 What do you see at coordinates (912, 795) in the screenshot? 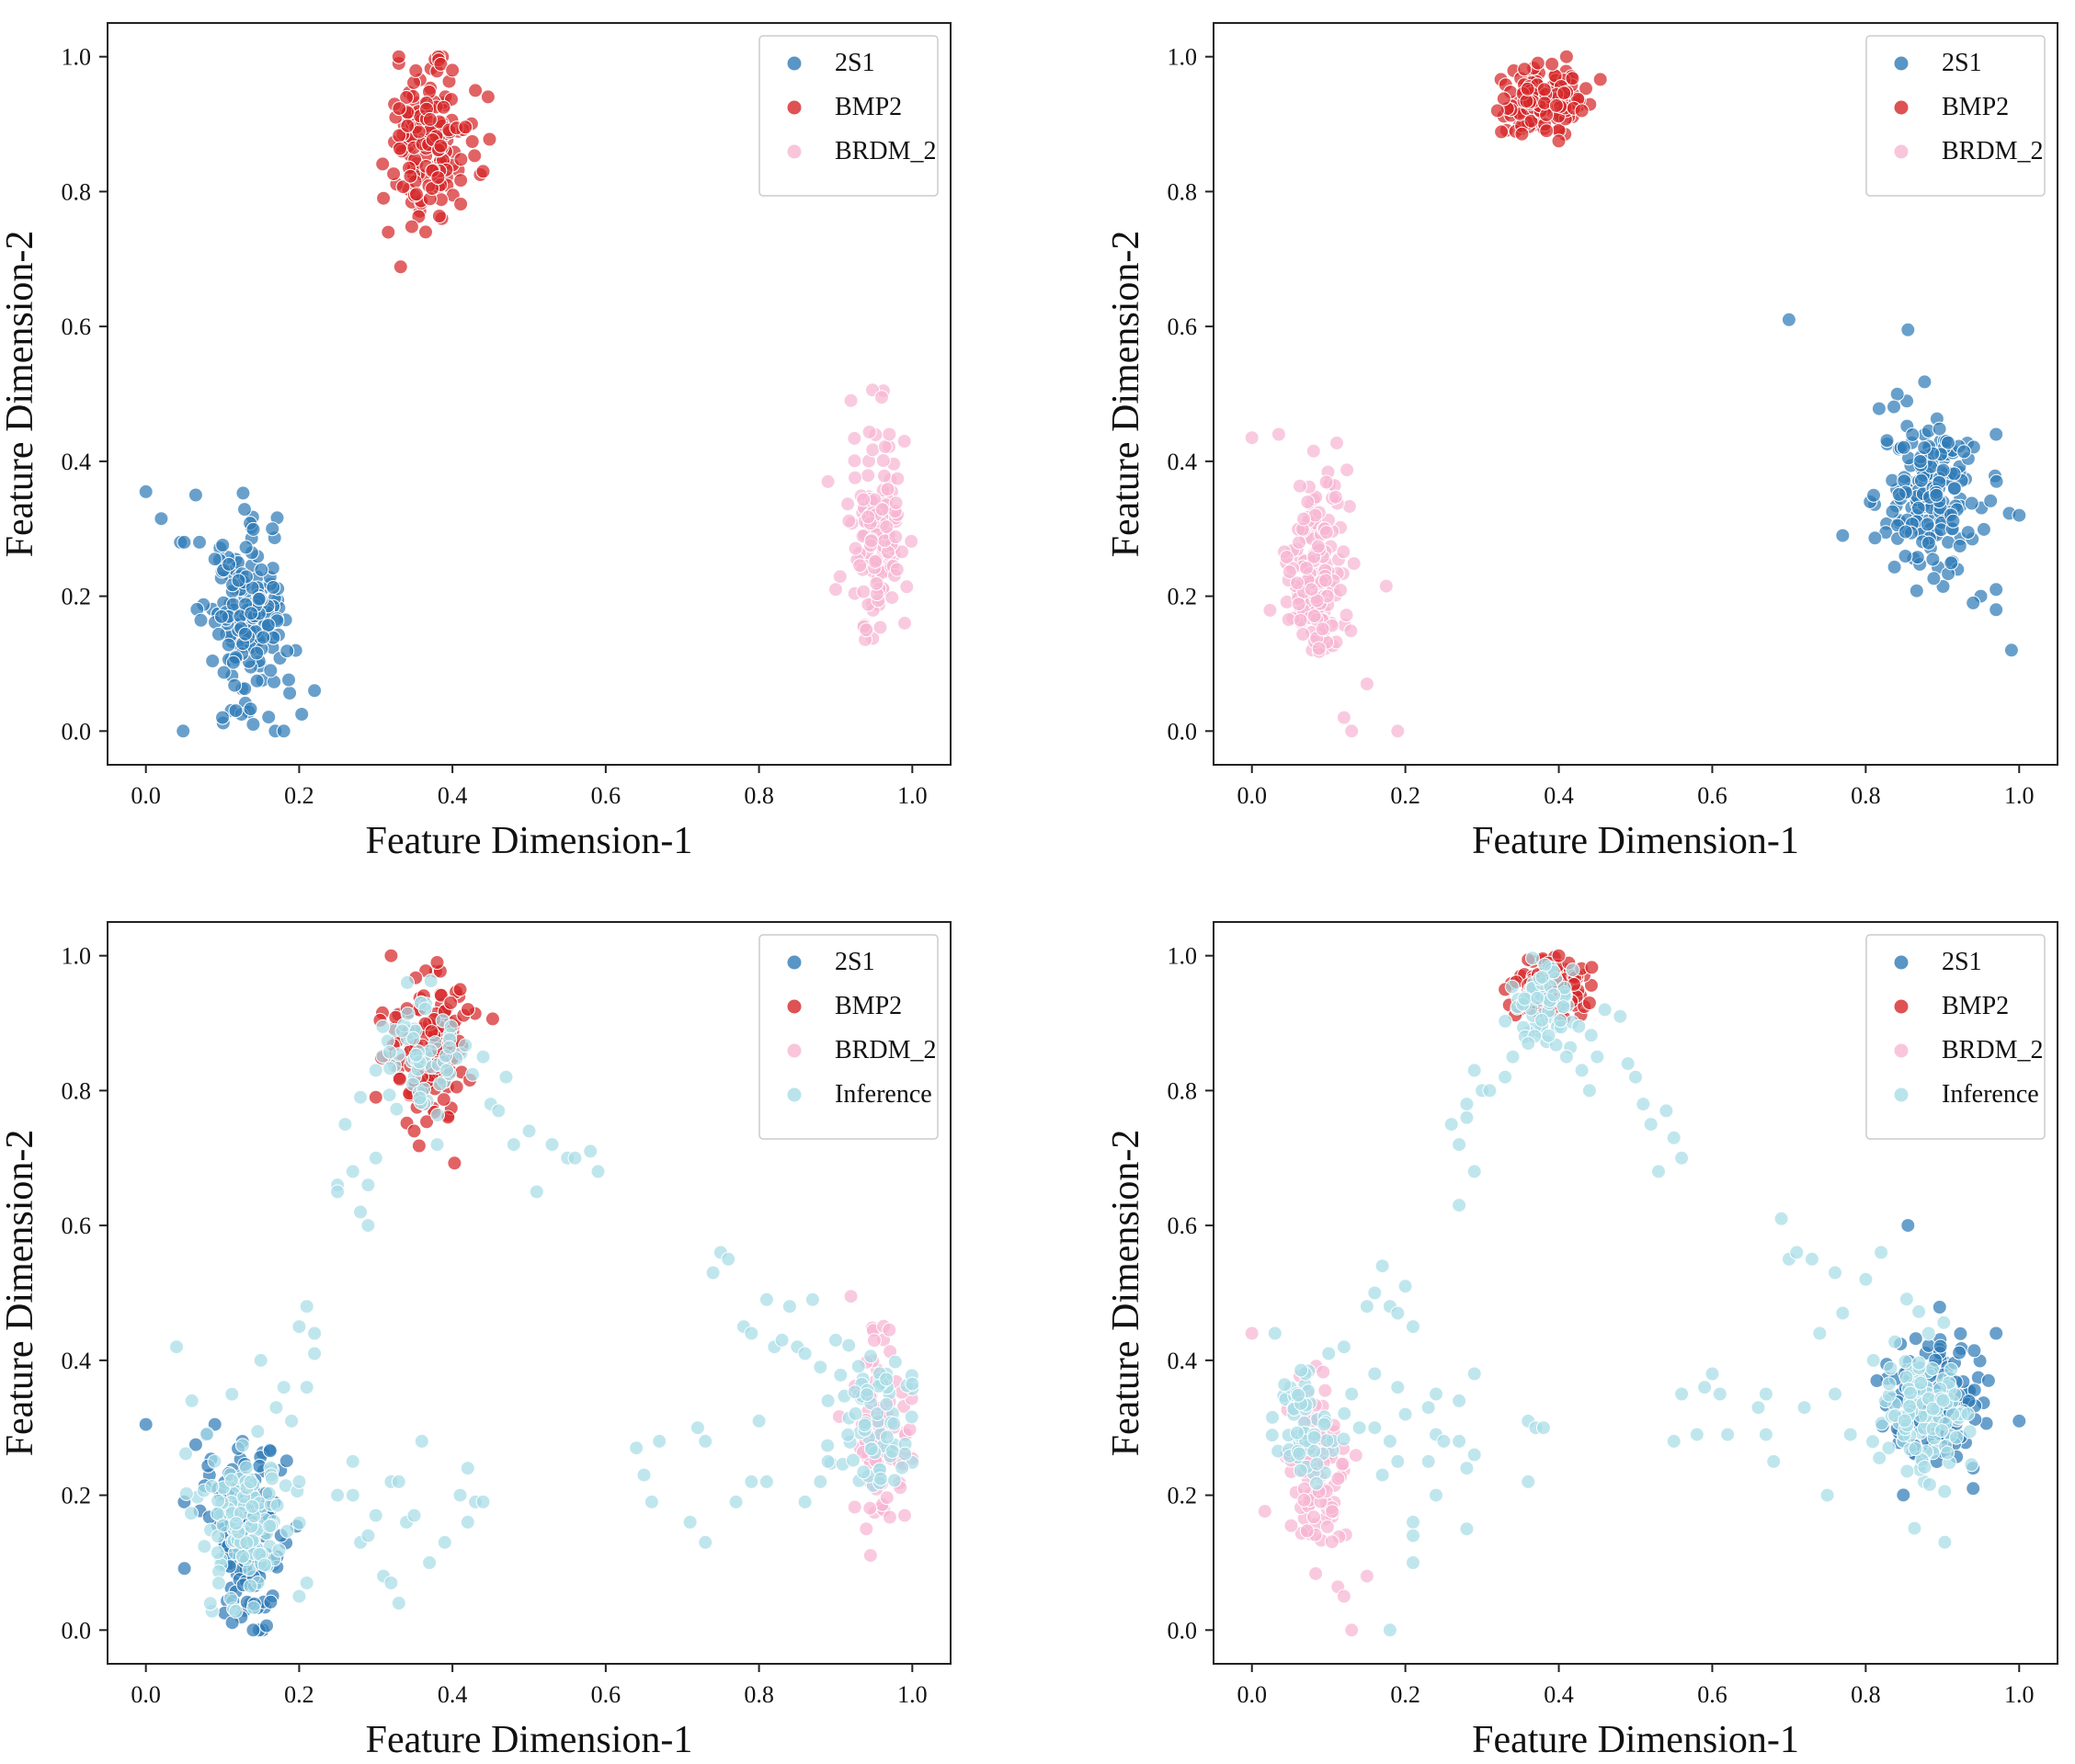
I see `x-tick-label: 1.0` at bounding box center [912, 795].